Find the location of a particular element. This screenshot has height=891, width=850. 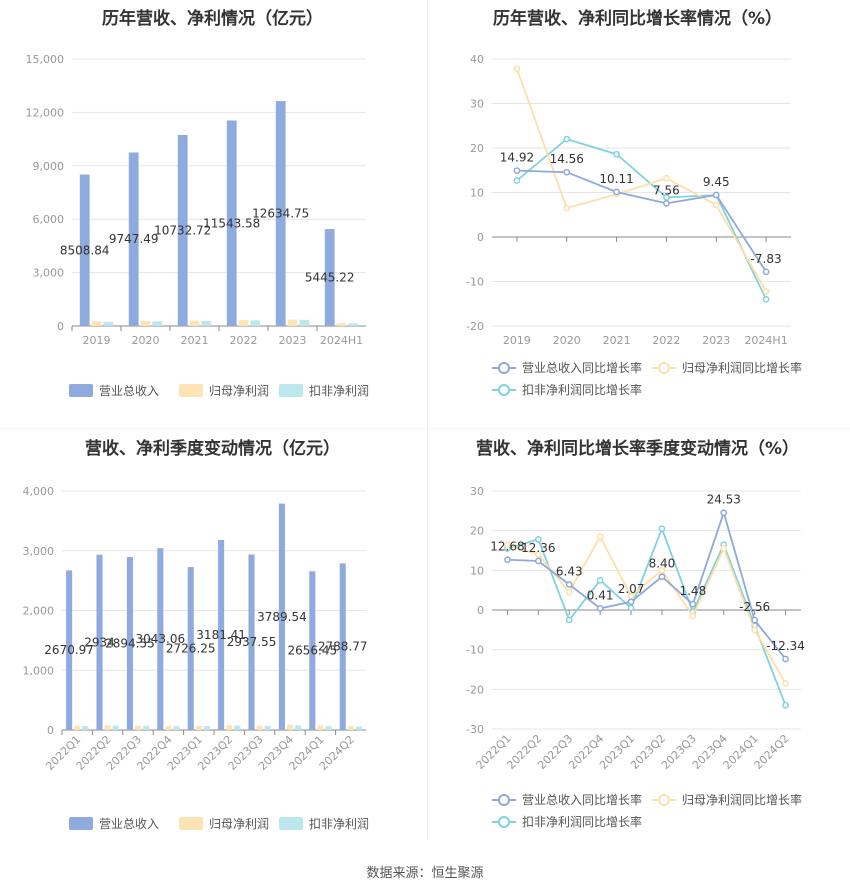

y-tick-label: 3,000 is located at coordinates (39, 551).